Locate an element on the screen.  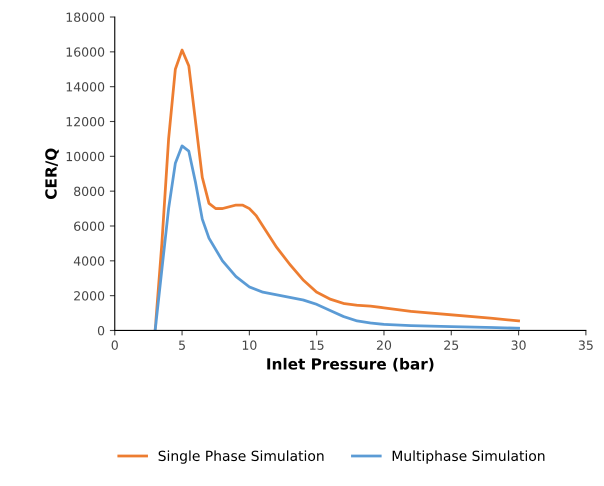
y-tick-label: 2000 is located at coordinates (89, 296).